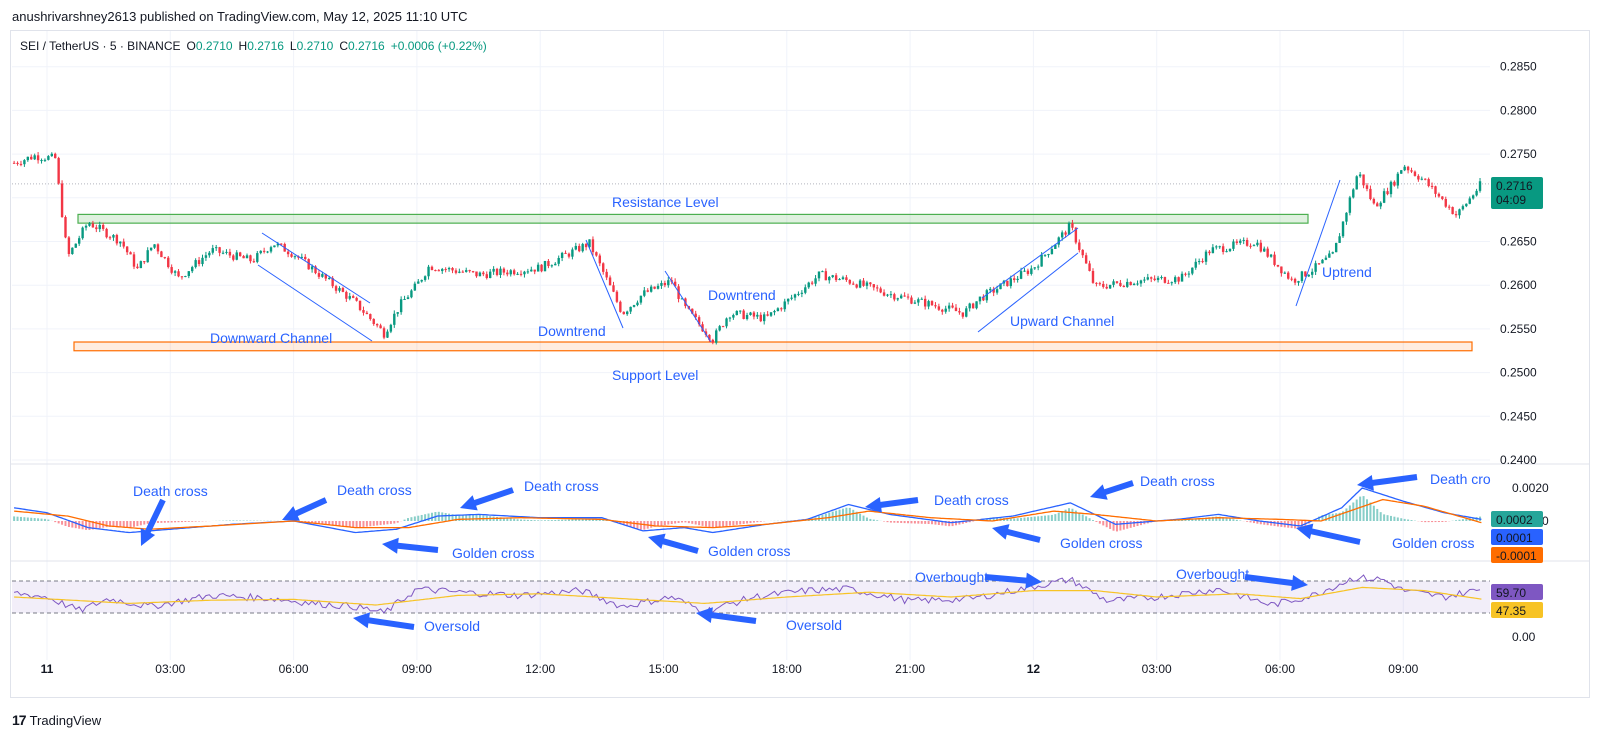 The width and height of the screenshot is (1600, 737). What do you see at coordinates (316, 268) in the screenshot?
I see `downward-channel-upper` at bounding box center [316, 268].